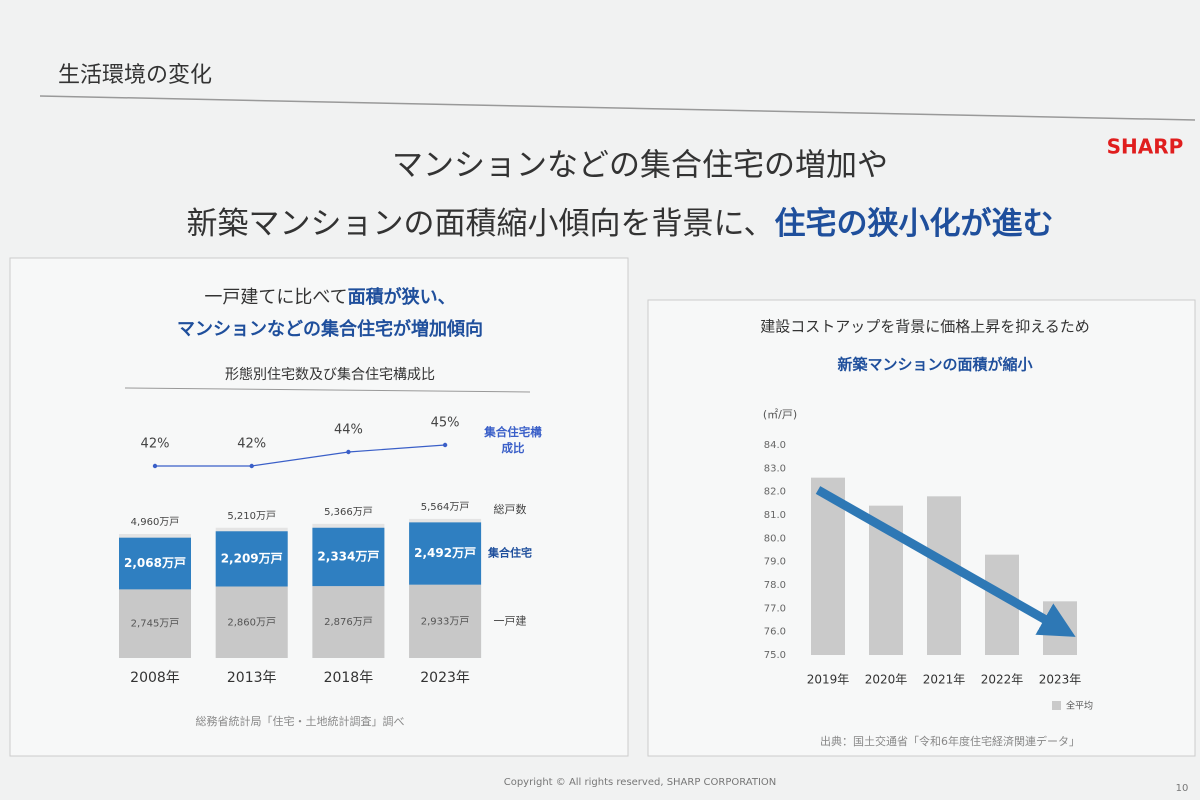 The width and height of the screenshot is (1200, 800). I want to click on heading-part: 一戸建てに比べて, so click(275, 297).